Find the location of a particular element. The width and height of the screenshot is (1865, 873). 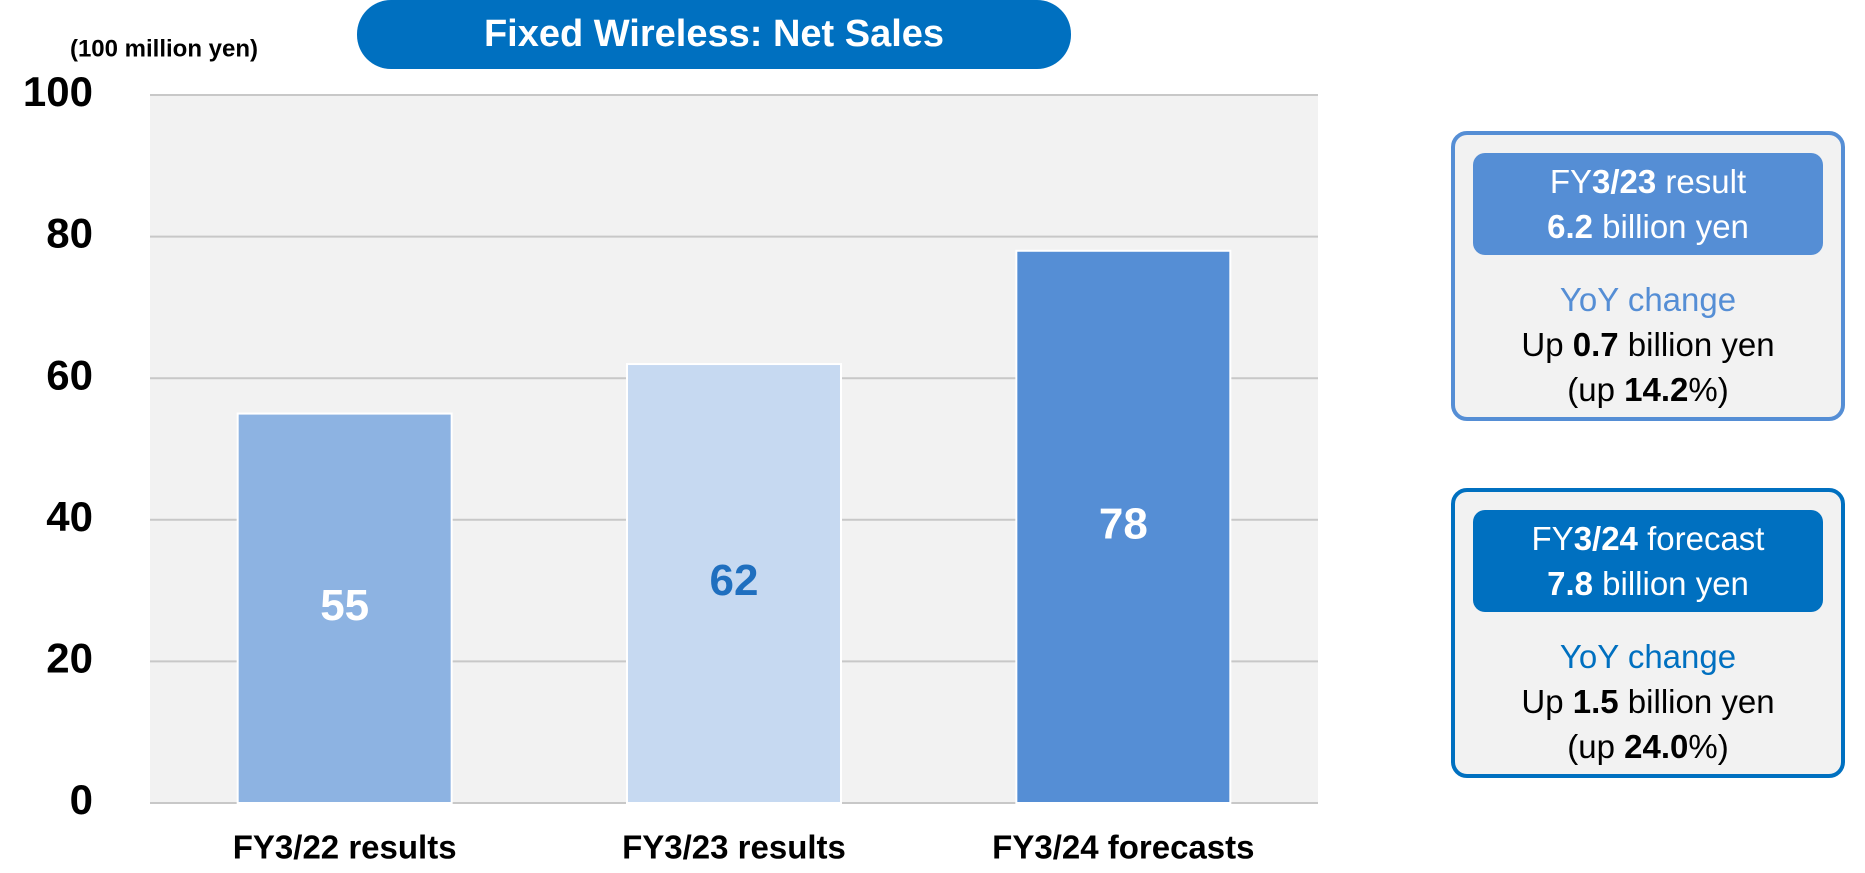

text-line: FY3/23 result is located at coordinates (1648, 181).